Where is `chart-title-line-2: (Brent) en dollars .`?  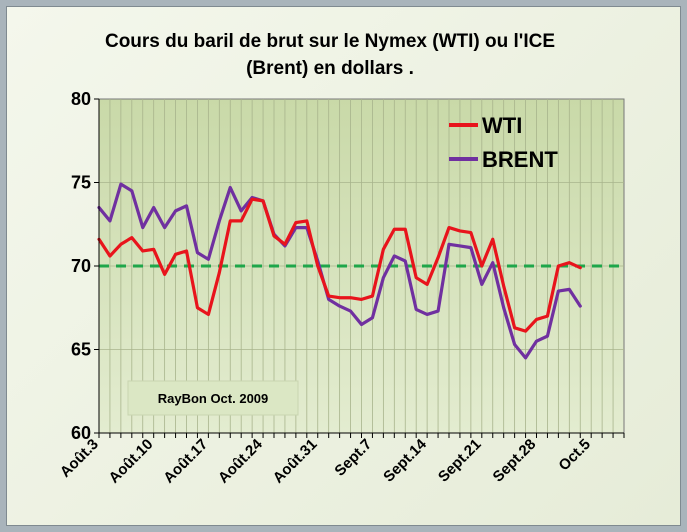
chart-title-line-2: (Brent) en dollars . is located at coordinates (330, 68).